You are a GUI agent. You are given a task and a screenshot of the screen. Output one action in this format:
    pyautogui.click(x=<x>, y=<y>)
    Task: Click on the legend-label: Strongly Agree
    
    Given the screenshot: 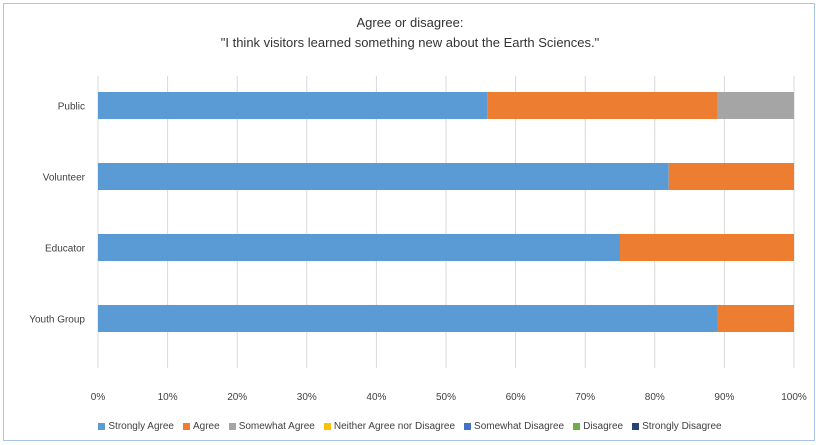 What is the action you would take?
    pyautogui.click(x=141, y=426)
    